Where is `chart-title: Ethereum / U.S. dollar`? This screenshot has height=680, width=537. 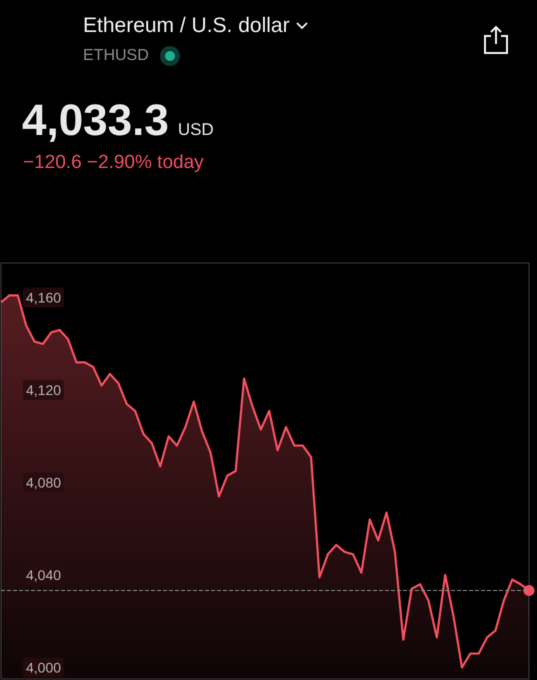
chart-title: Ethereum / U.S. dollar is located at coordinates (186, 26).